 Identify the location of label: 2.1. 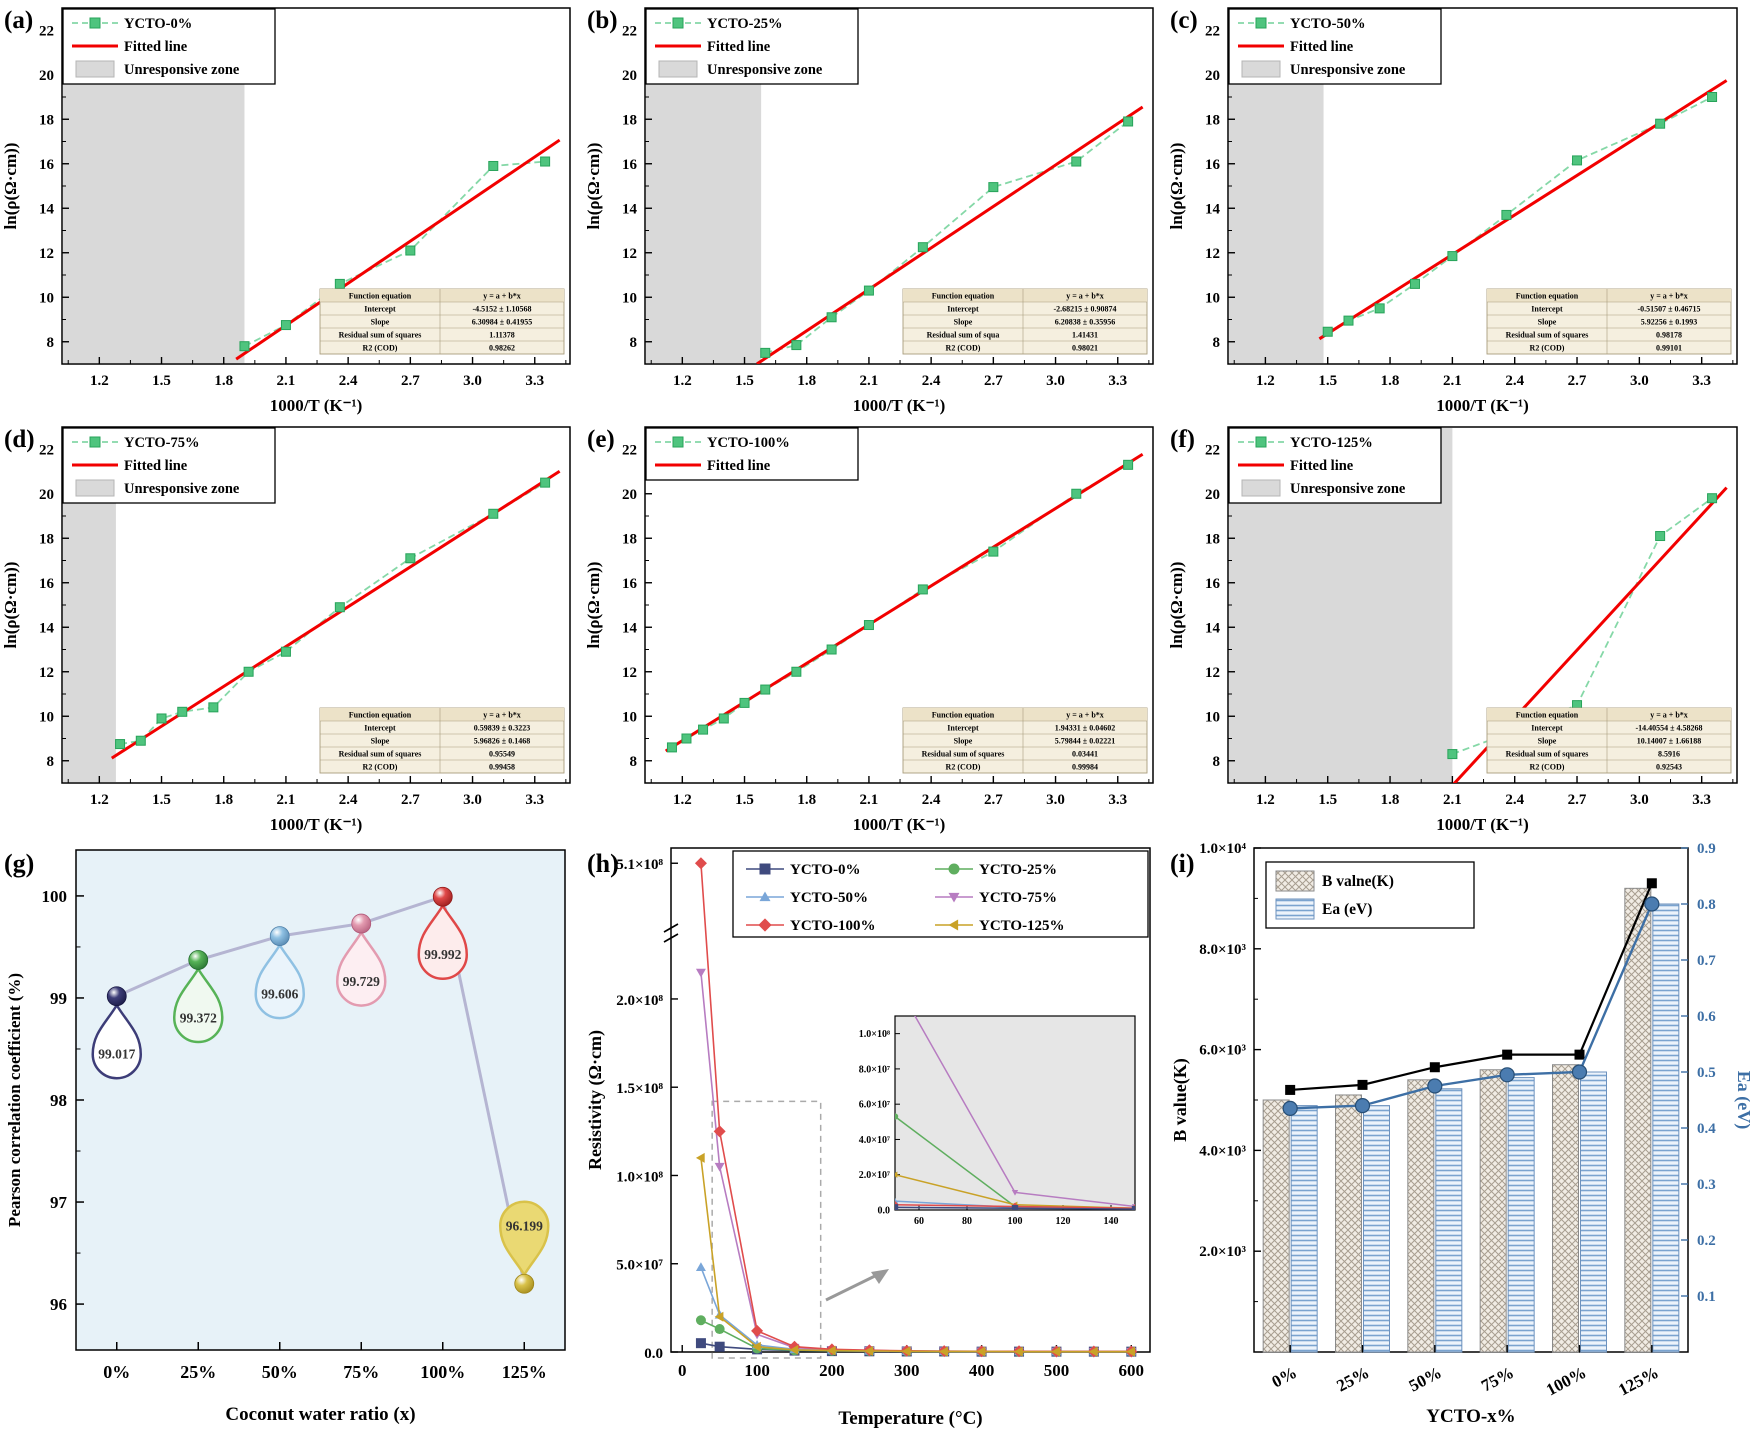
(286, 381).